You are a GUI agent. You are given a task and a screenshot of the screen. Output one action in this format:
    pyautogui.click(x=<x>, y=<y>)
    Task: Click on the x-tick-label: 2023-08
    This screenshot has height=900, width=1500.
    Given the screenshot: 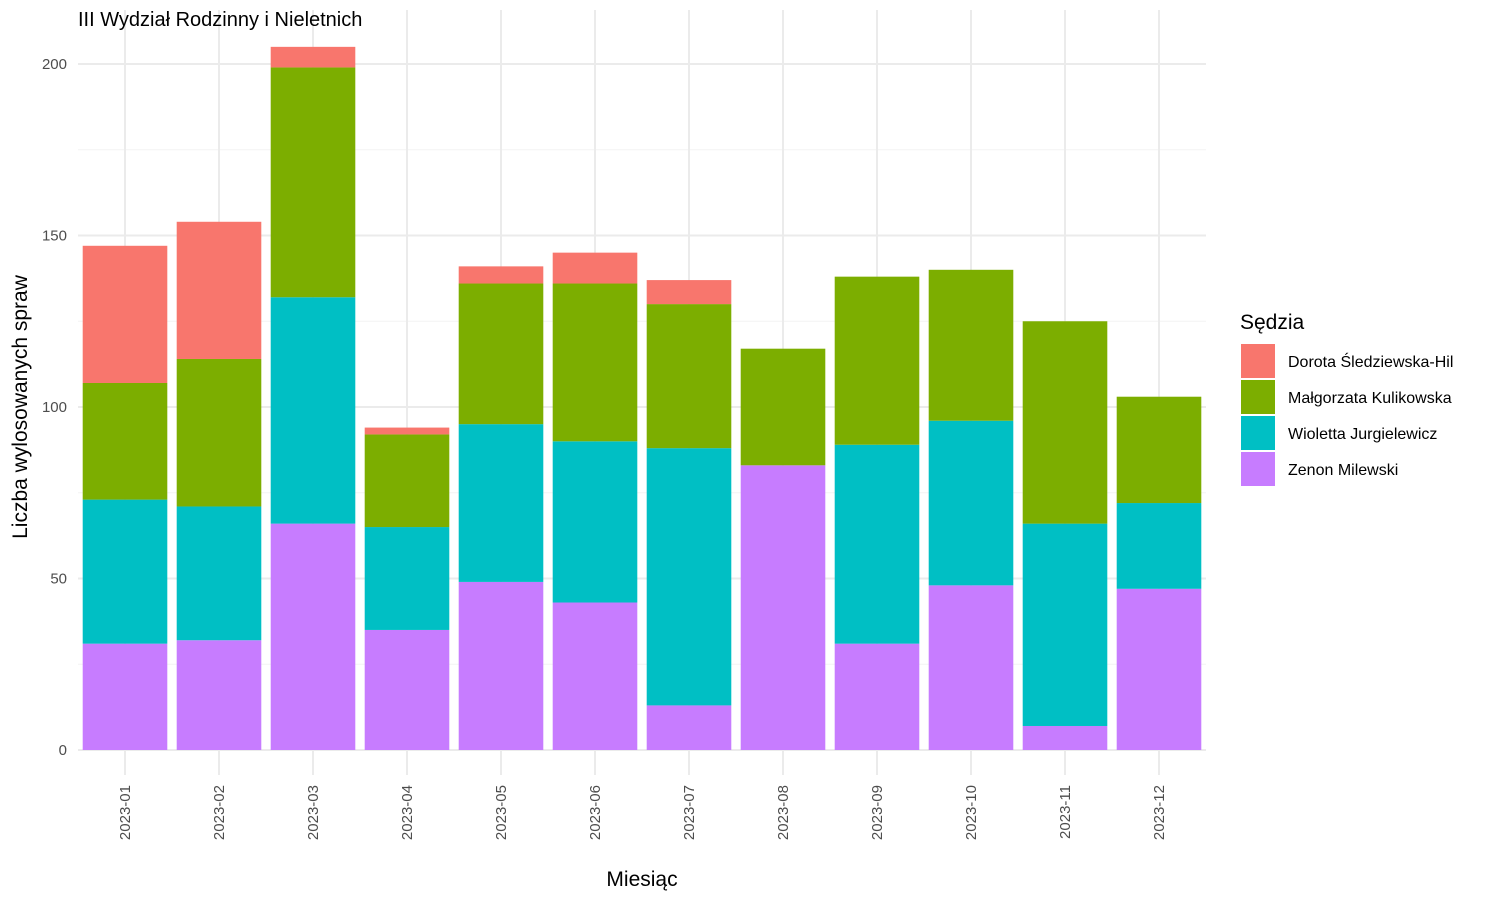 What is the action you would take?
    pyautogui.click(x=783, y=812)
    